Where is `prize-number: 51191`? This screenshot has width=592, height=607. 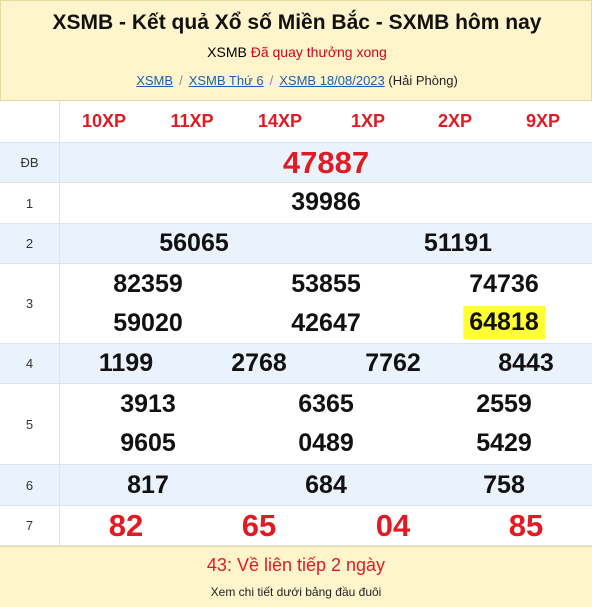 prize-number: 51191 is located at coordinates (458, 243).